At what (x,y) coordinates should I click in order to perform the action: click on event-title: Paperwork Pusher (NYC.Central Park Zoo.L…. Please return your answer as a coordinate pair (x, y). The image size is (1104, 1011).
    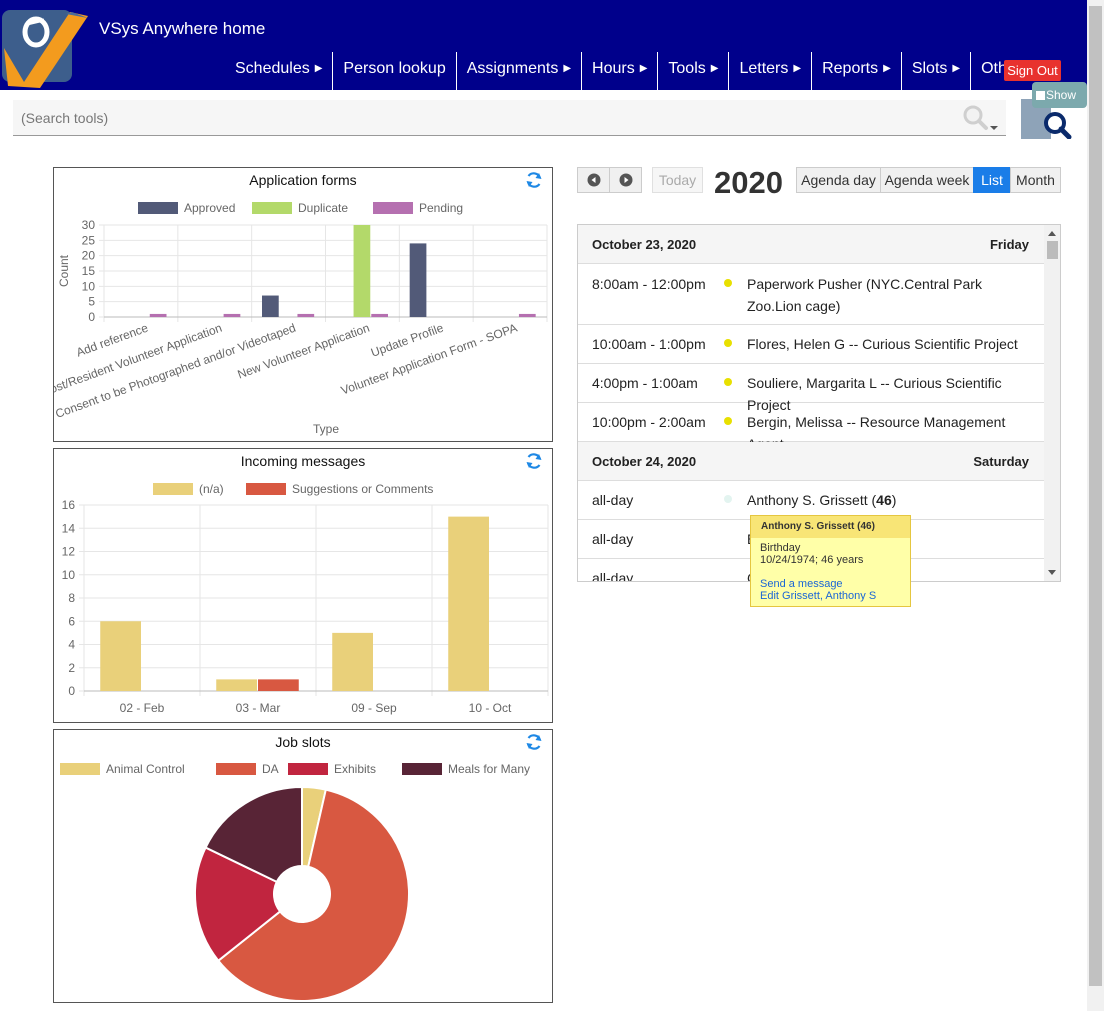
    Looking at the image, I should click on (864, 295).